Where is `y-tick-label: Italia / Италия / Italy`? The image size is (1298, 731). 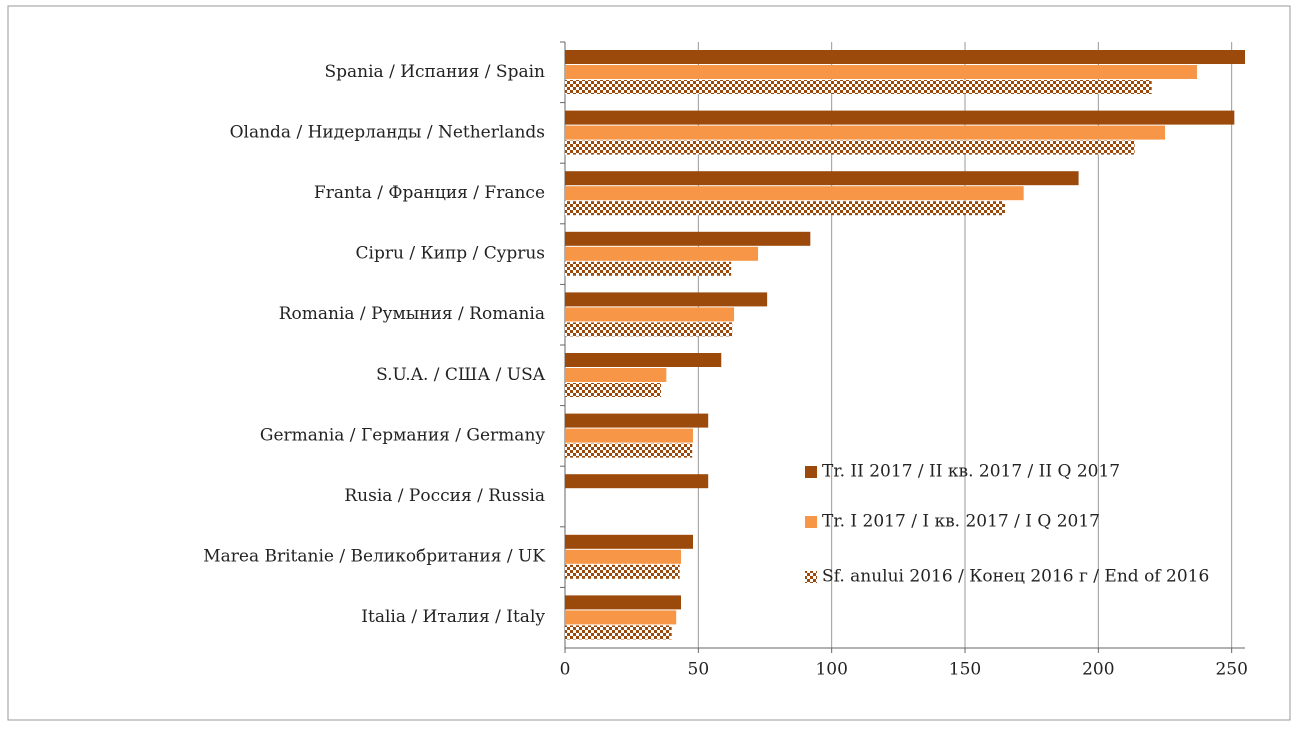 y-tick-label: Italia / Италия / Italy is located at coordinates (453, 617).